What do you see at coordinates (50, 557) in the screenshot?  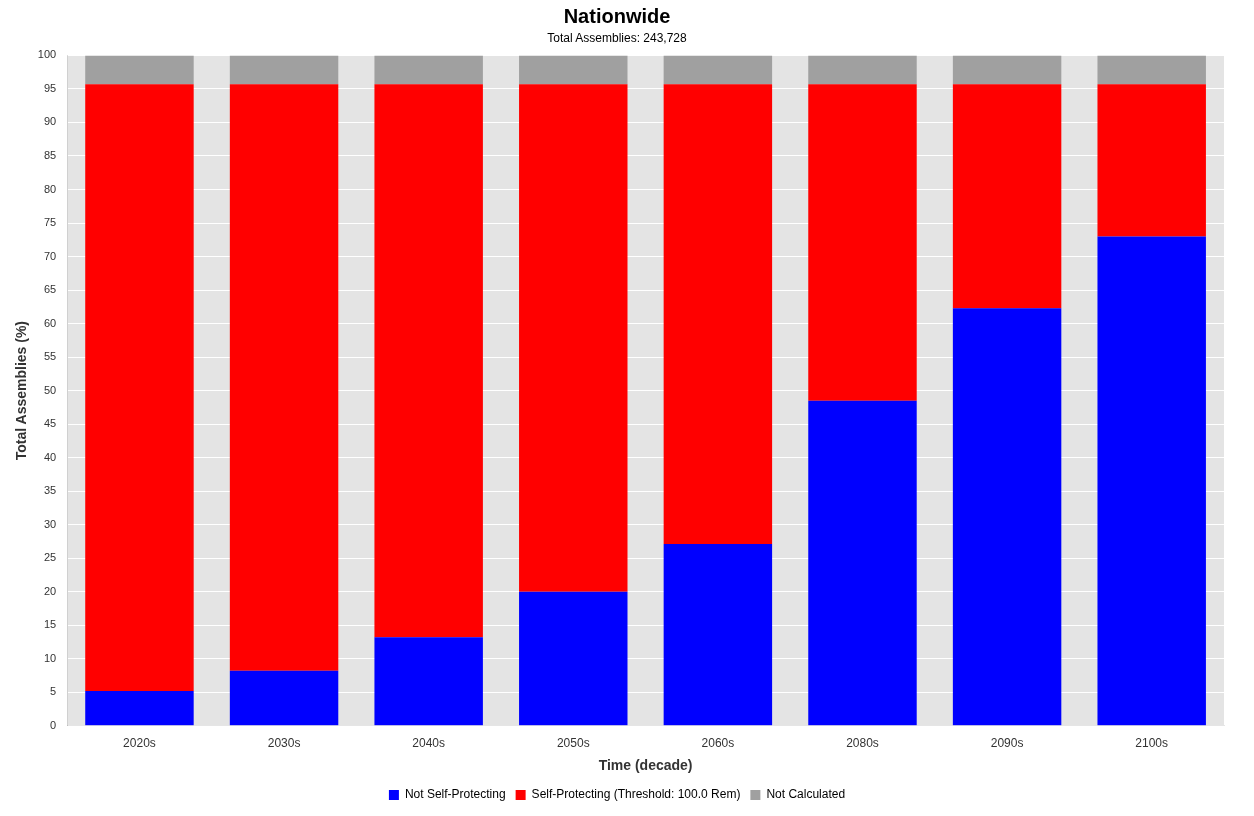 I see `y-tick-label: 25` at bounding box center [50, 557].